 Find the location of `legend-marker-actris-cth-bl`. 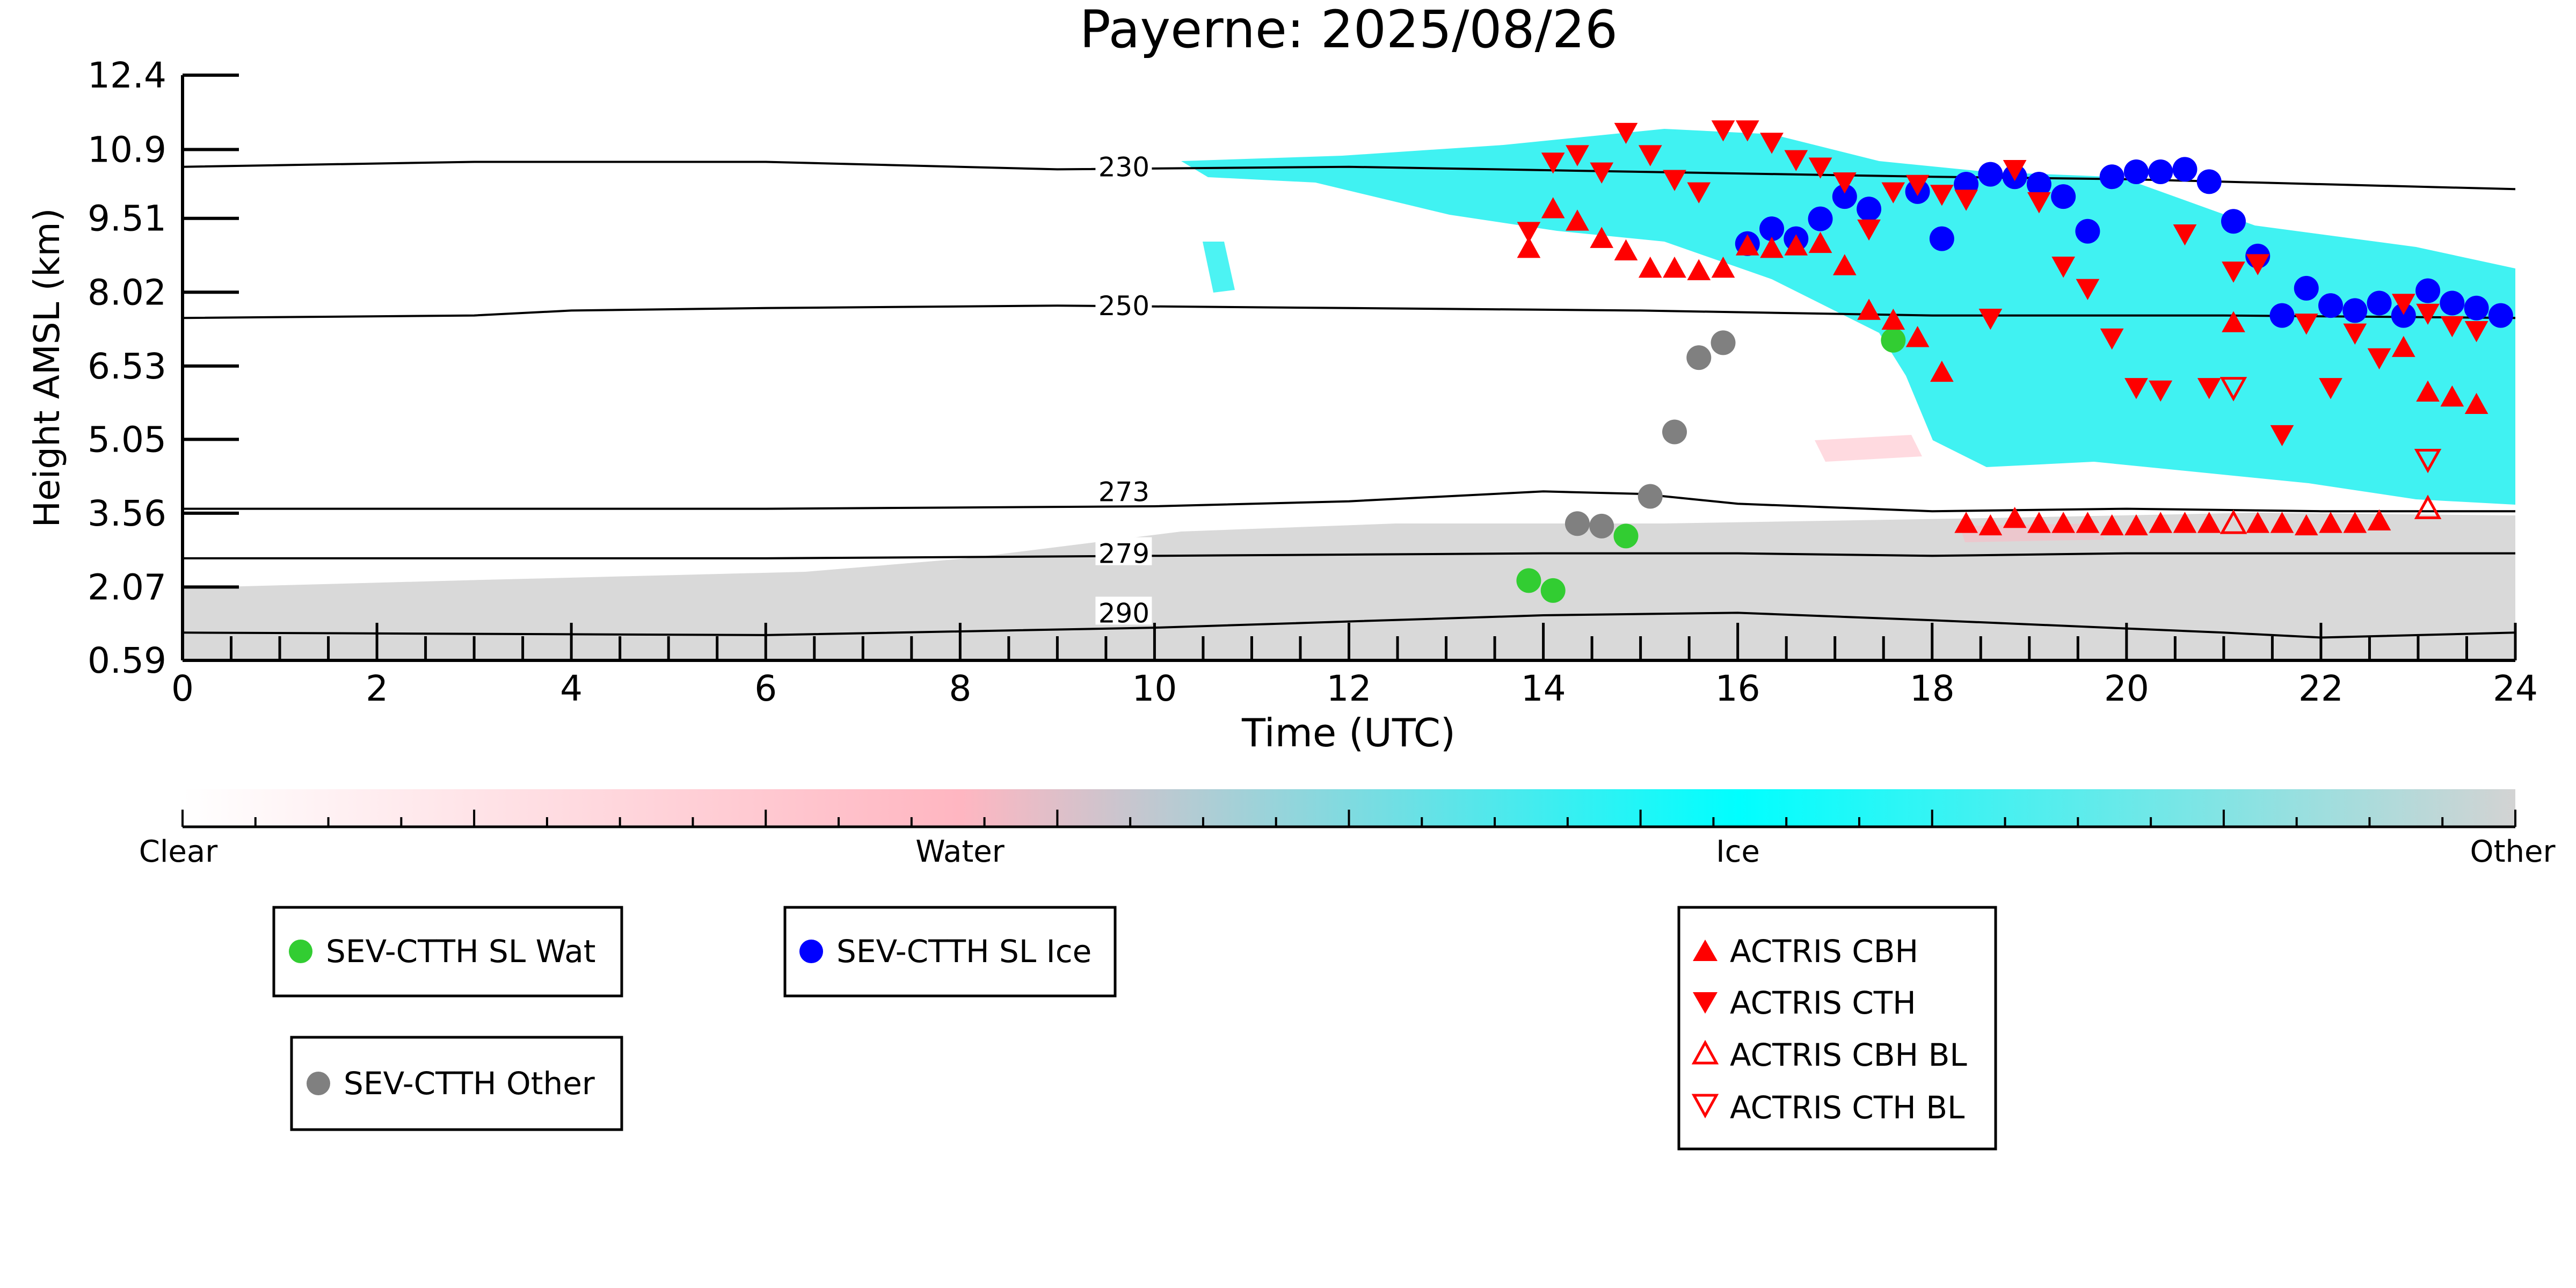

legend-marker-actris-cth-bl is located at coordinates (1705, 1106).